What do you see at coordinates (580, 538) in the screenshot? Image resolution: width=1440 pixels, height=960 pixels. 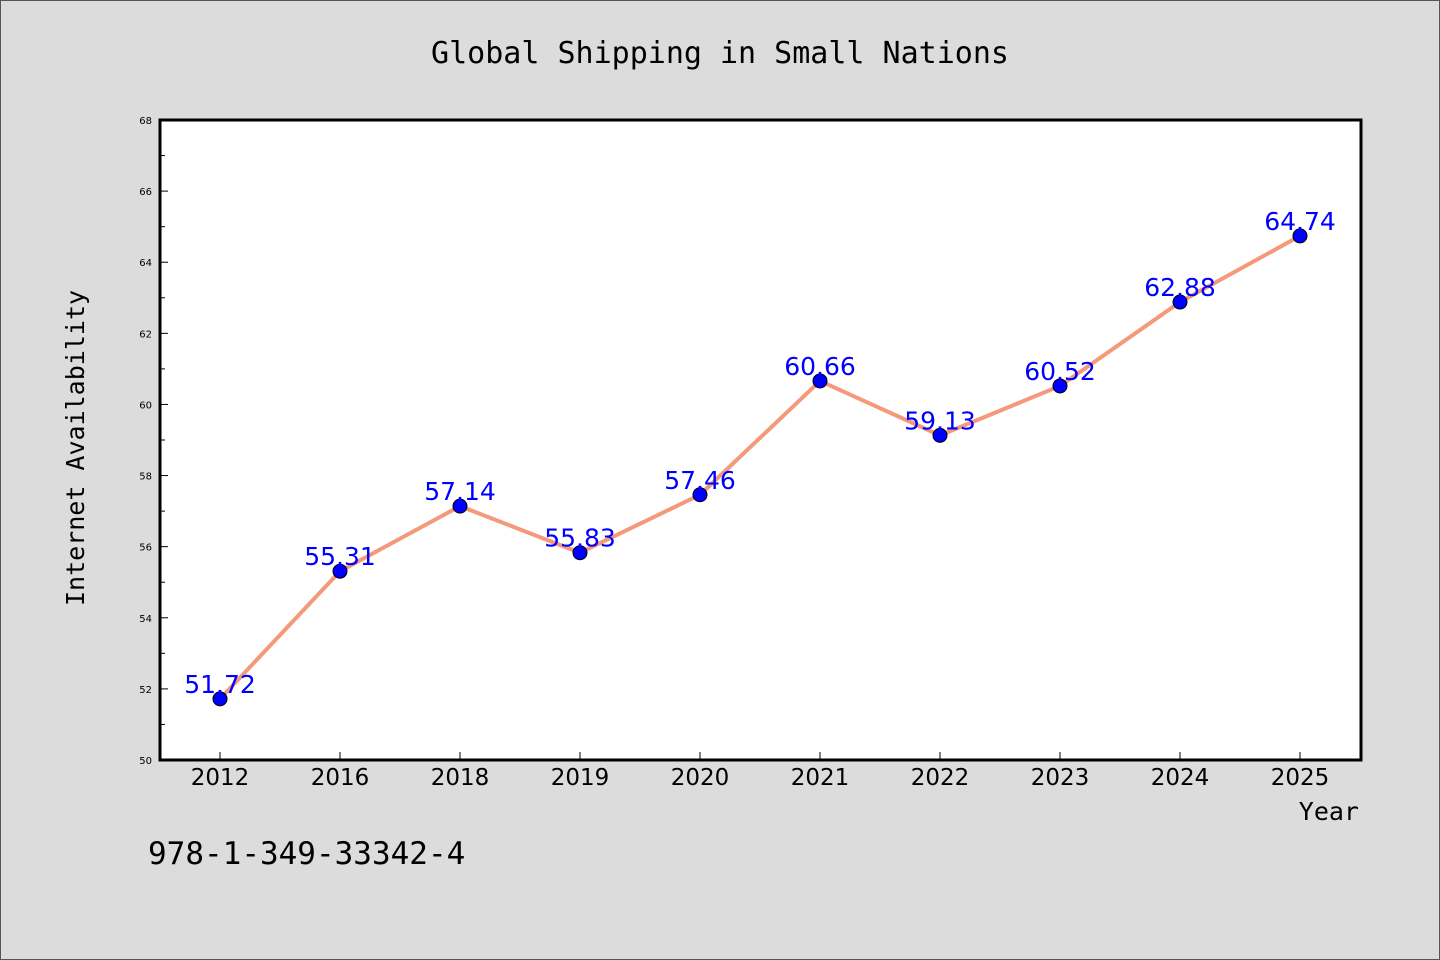 I see `data-label: 55.83` at bounding box center [580, 538].